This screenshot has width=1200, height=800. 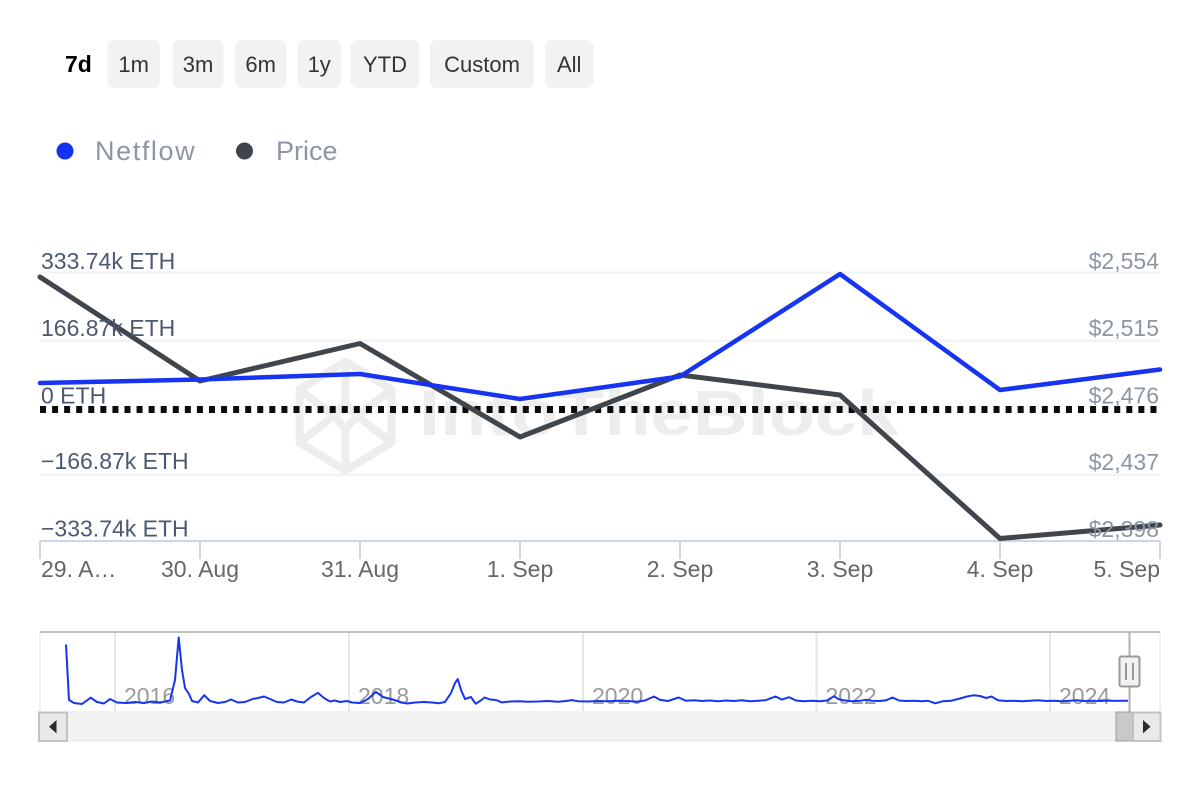 I want to click on svg-text: 7d, so click(x=78, y=64).